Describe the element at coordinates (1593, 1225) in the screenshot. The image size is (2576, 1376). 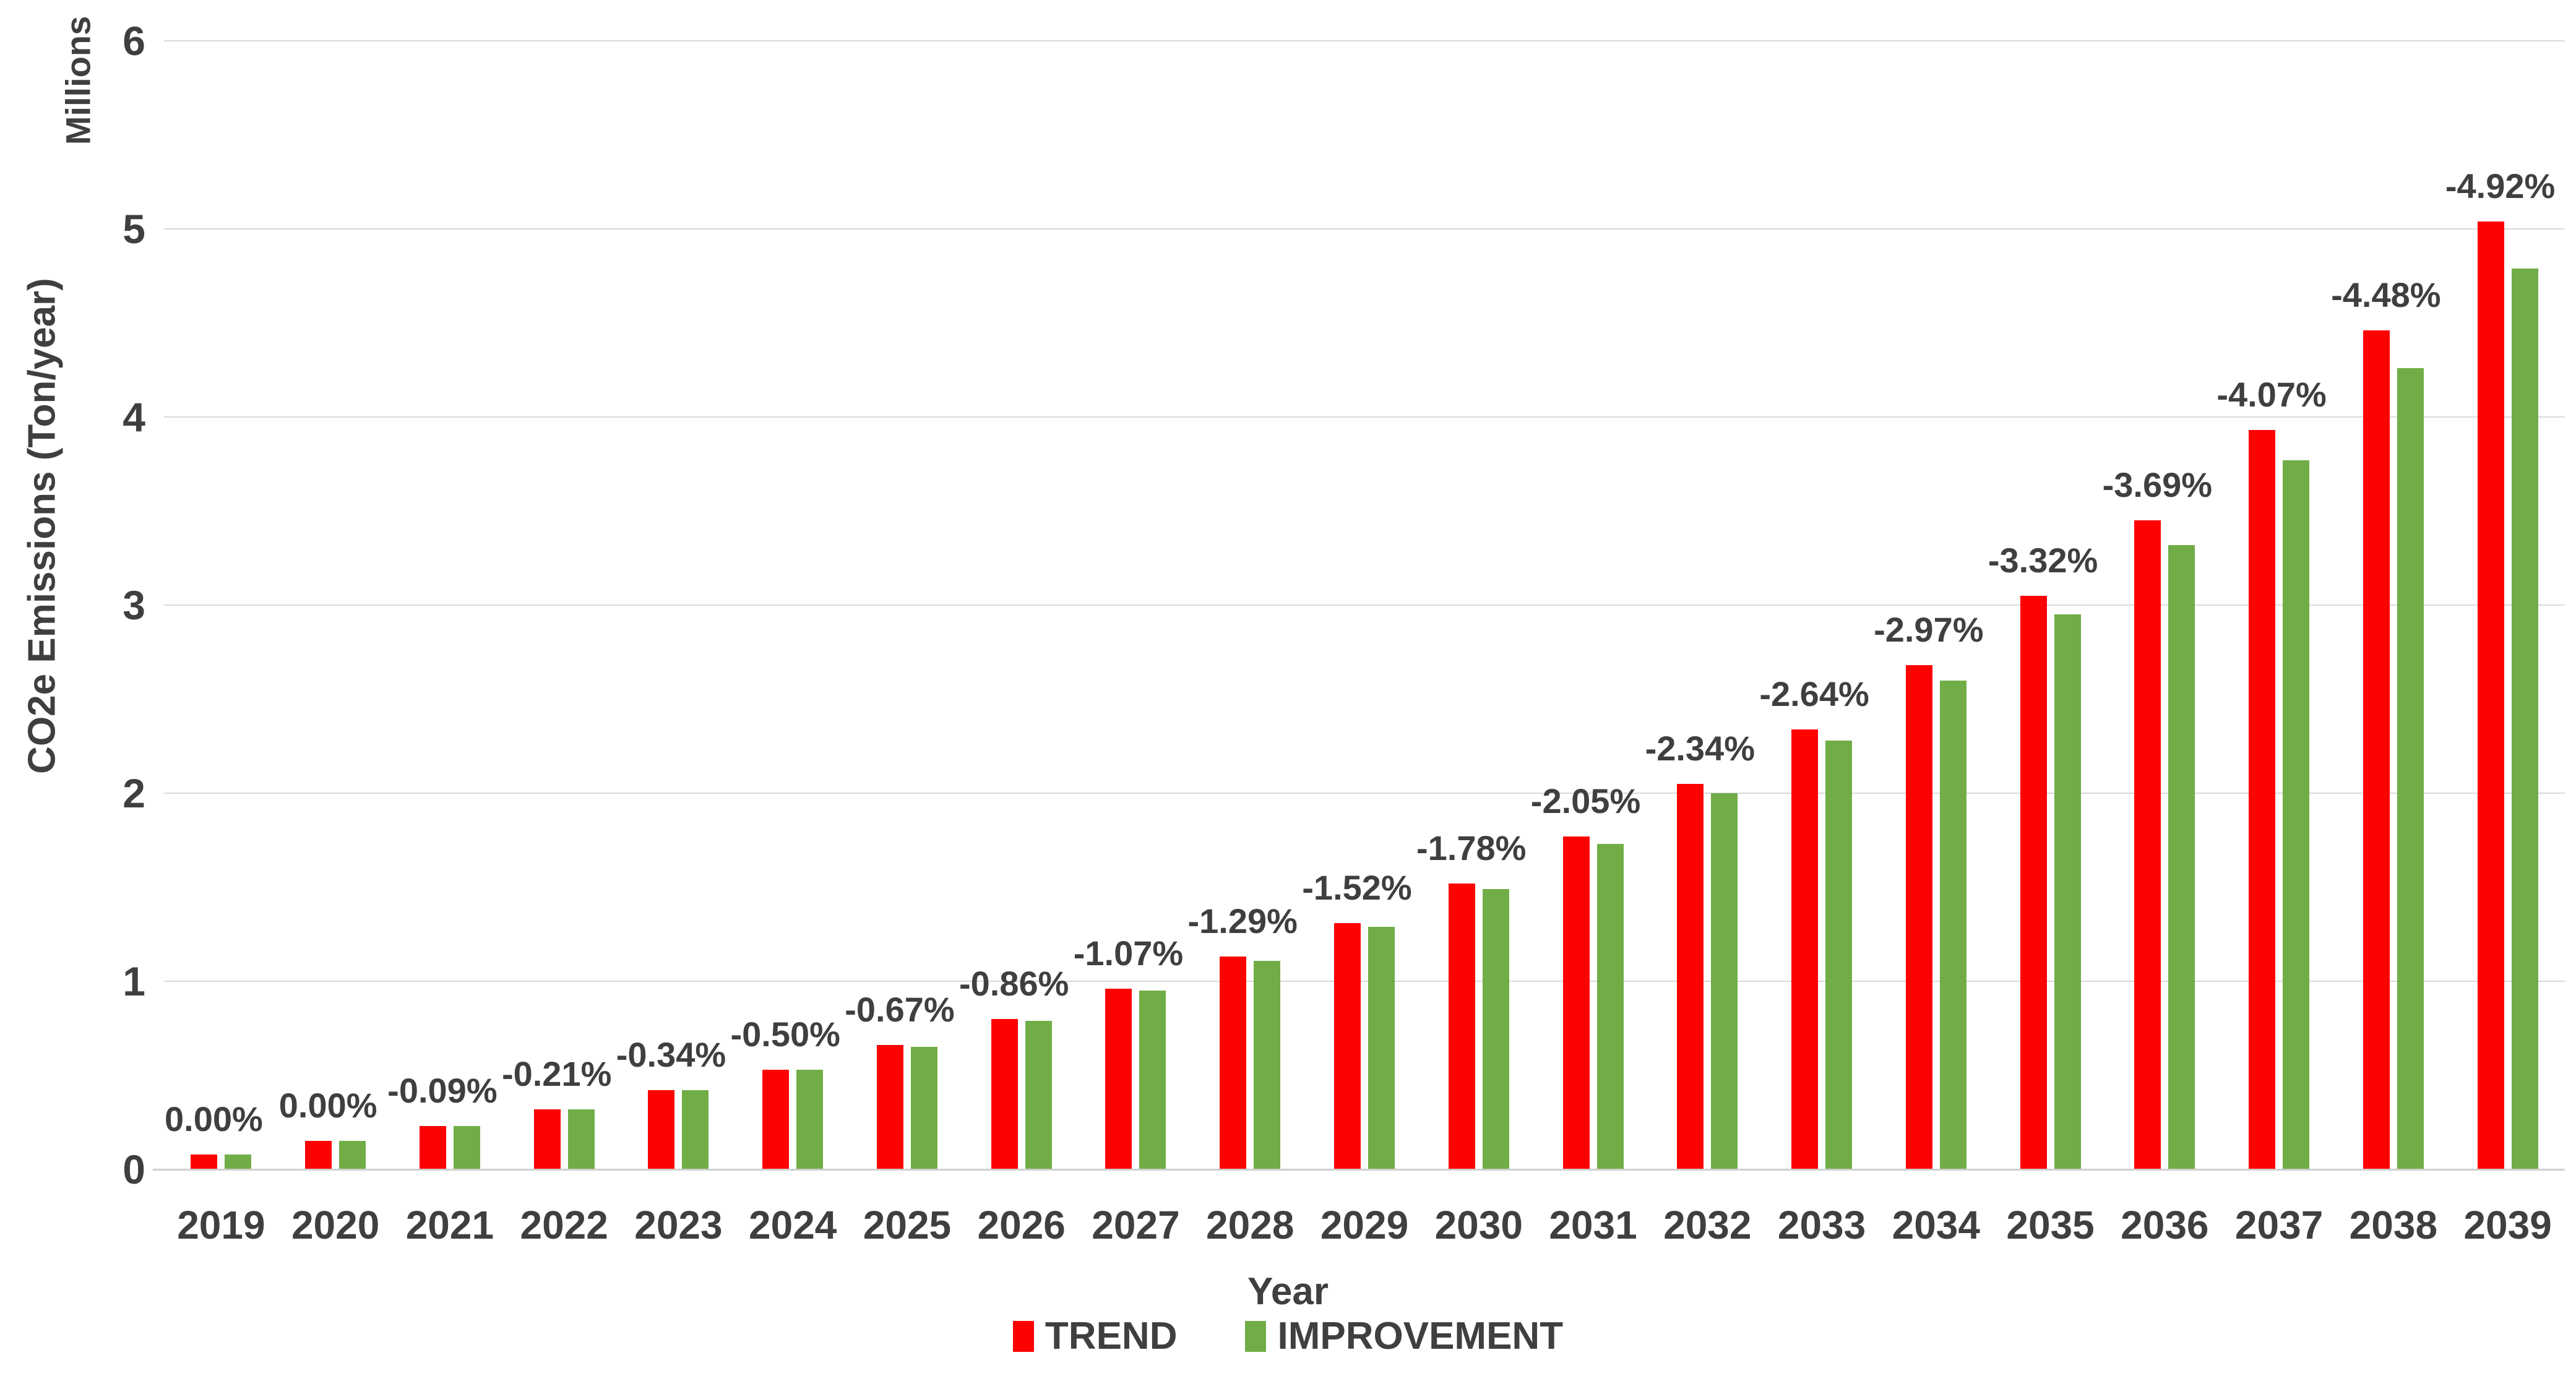
I see `x-tick-label: 2031` at that location.